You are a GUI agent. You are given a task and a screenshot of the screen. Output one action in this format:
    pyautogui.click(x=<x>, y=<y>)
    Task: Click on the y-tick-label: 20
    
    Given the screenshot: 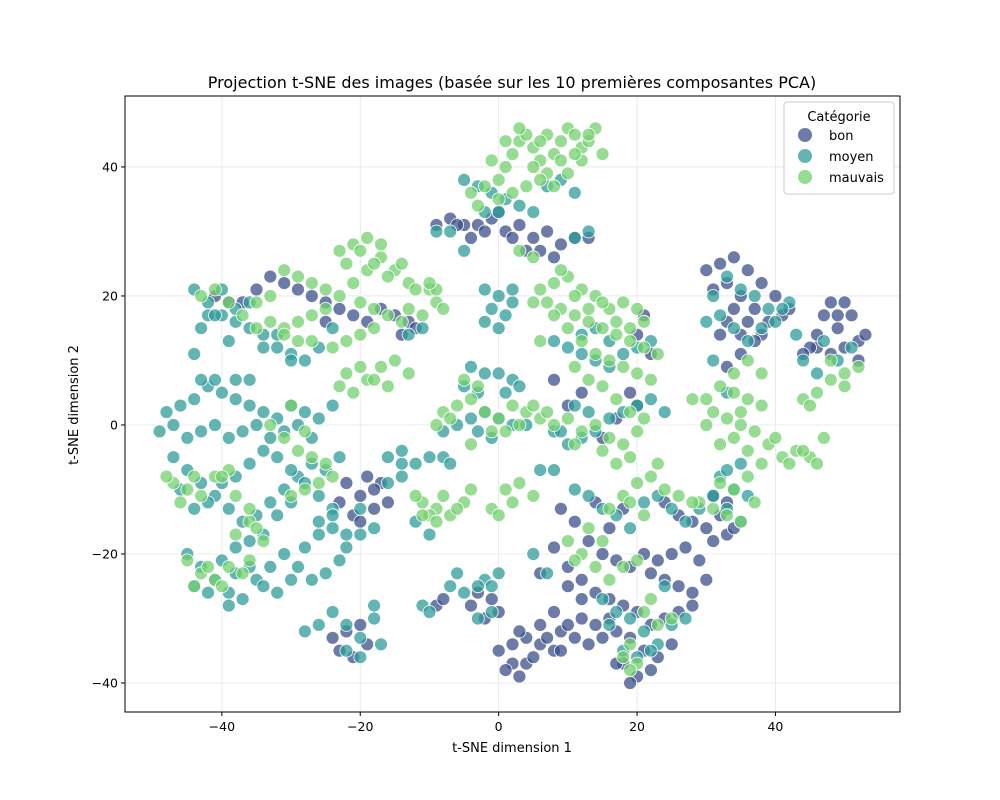 What is the action you would take?
    pyautogui.click(x=110, y=295)
    